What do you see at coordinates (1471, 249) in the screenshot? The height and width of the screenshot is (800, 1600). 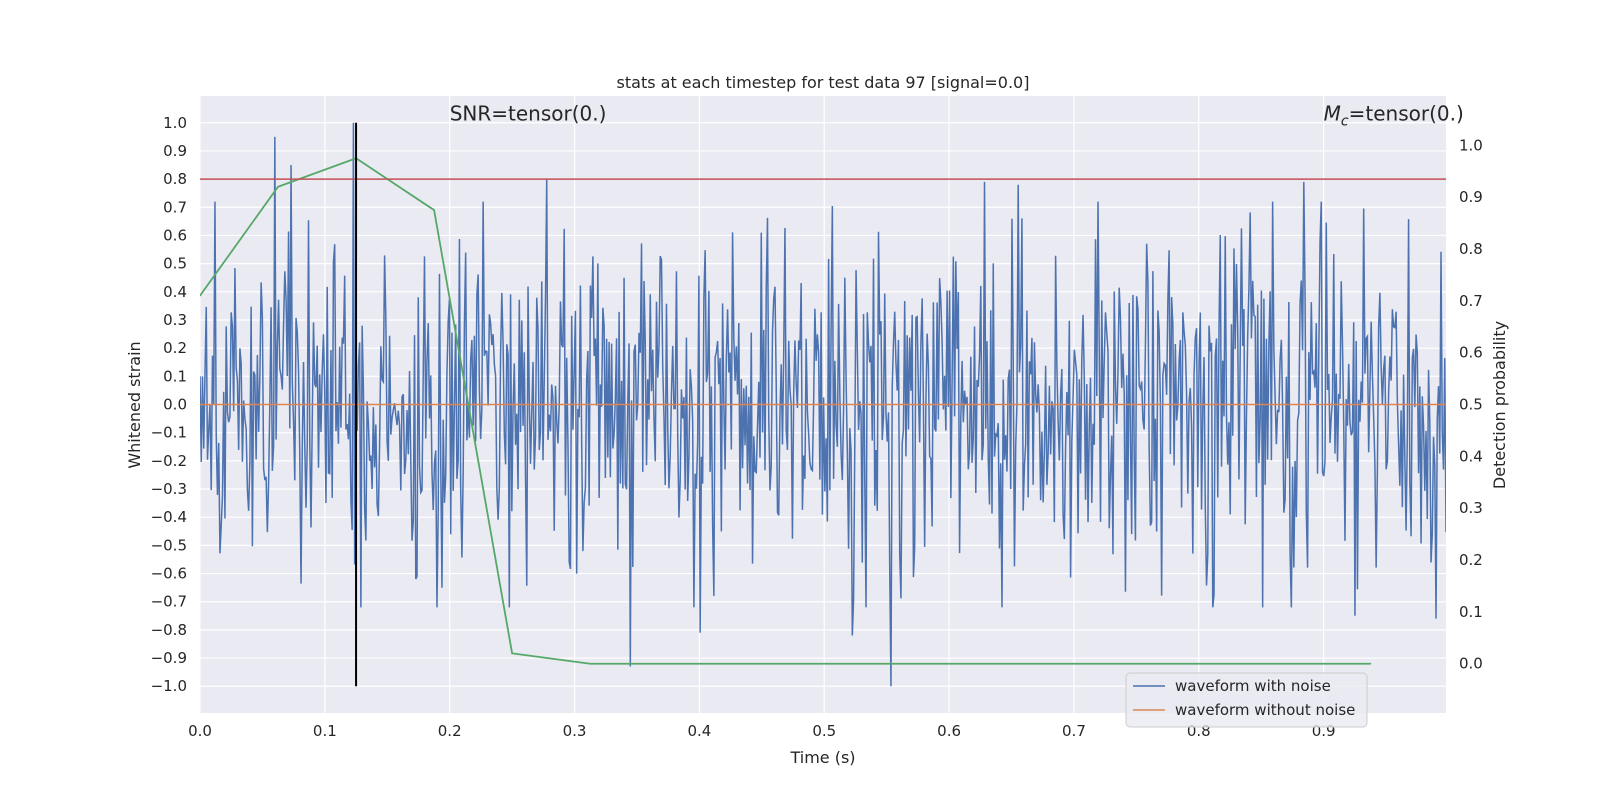 I see `y-right-tick-label: 0.8` at bounding box center [1471, 249].